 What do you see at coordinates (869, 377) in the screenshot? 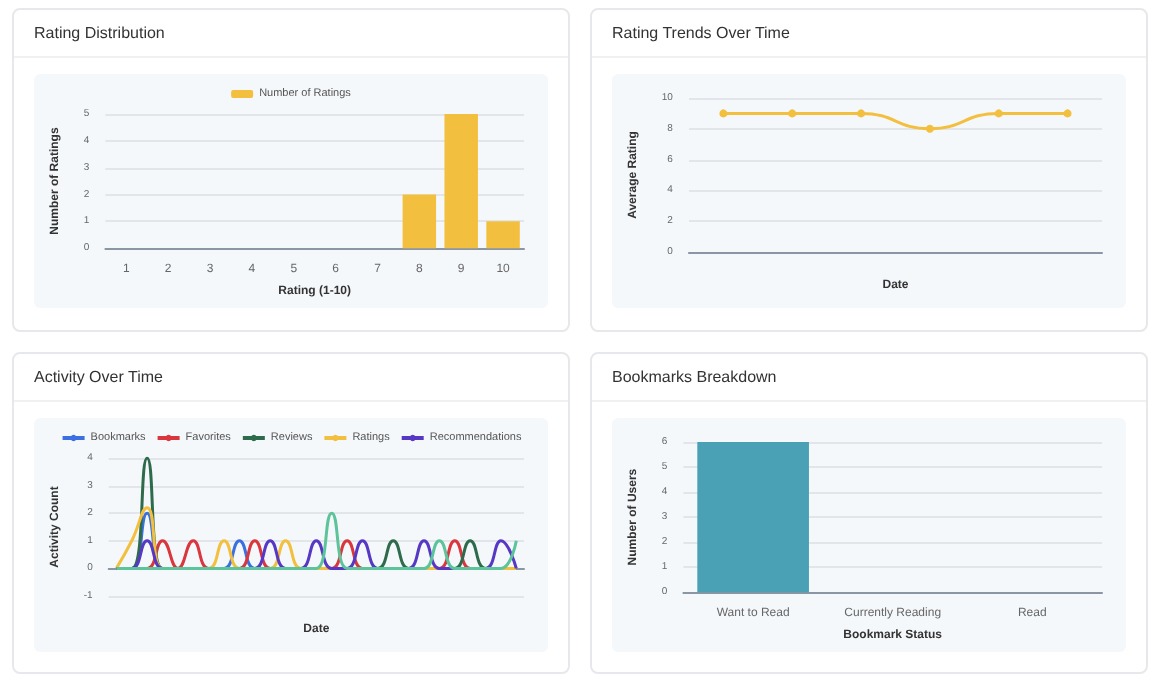
I see `chart-title: Bookmarks Breakdown` at bounding box center [869, 377].